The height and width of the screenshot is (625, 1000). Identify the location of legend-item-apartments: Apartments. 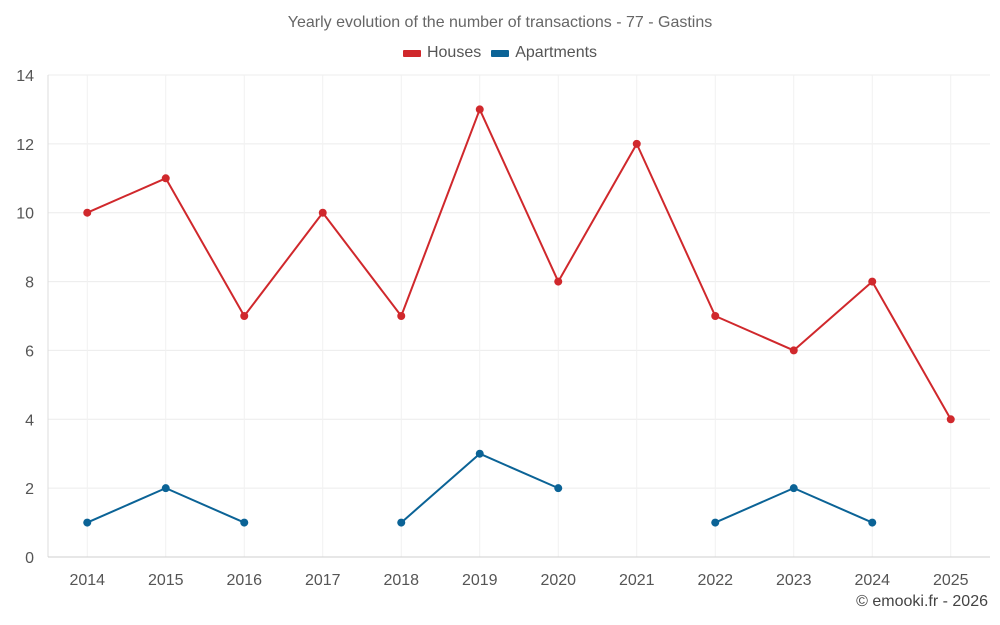
(544, 53).